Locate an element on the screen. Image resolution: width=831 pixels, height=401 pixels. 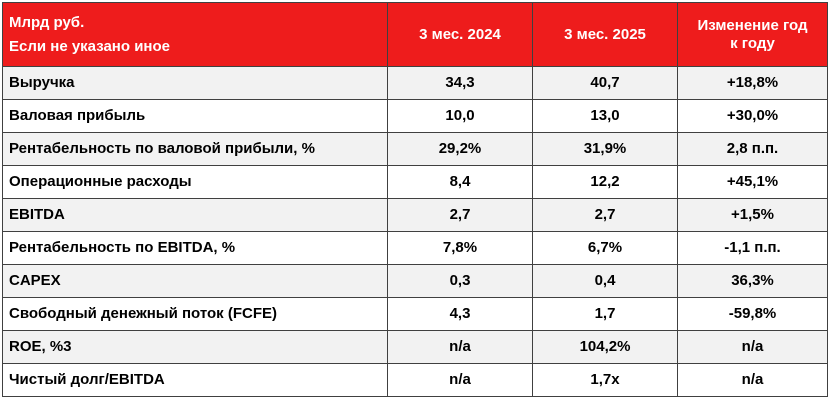
value-2025: 104,2% is located at coordinates (605, 347).